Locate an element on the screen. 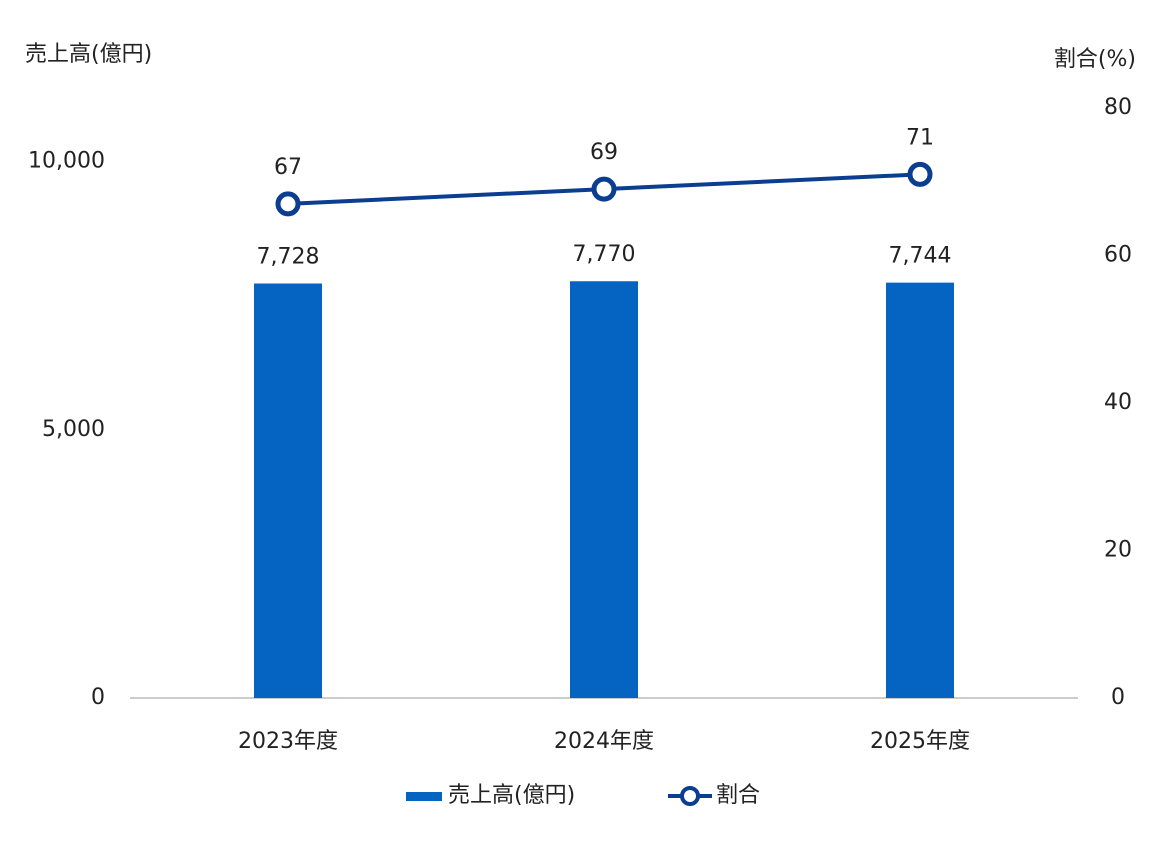 Image resolution: width=1170 pixels, height=846 pixels. data-label: 71 is located at coordinates (920, 137).